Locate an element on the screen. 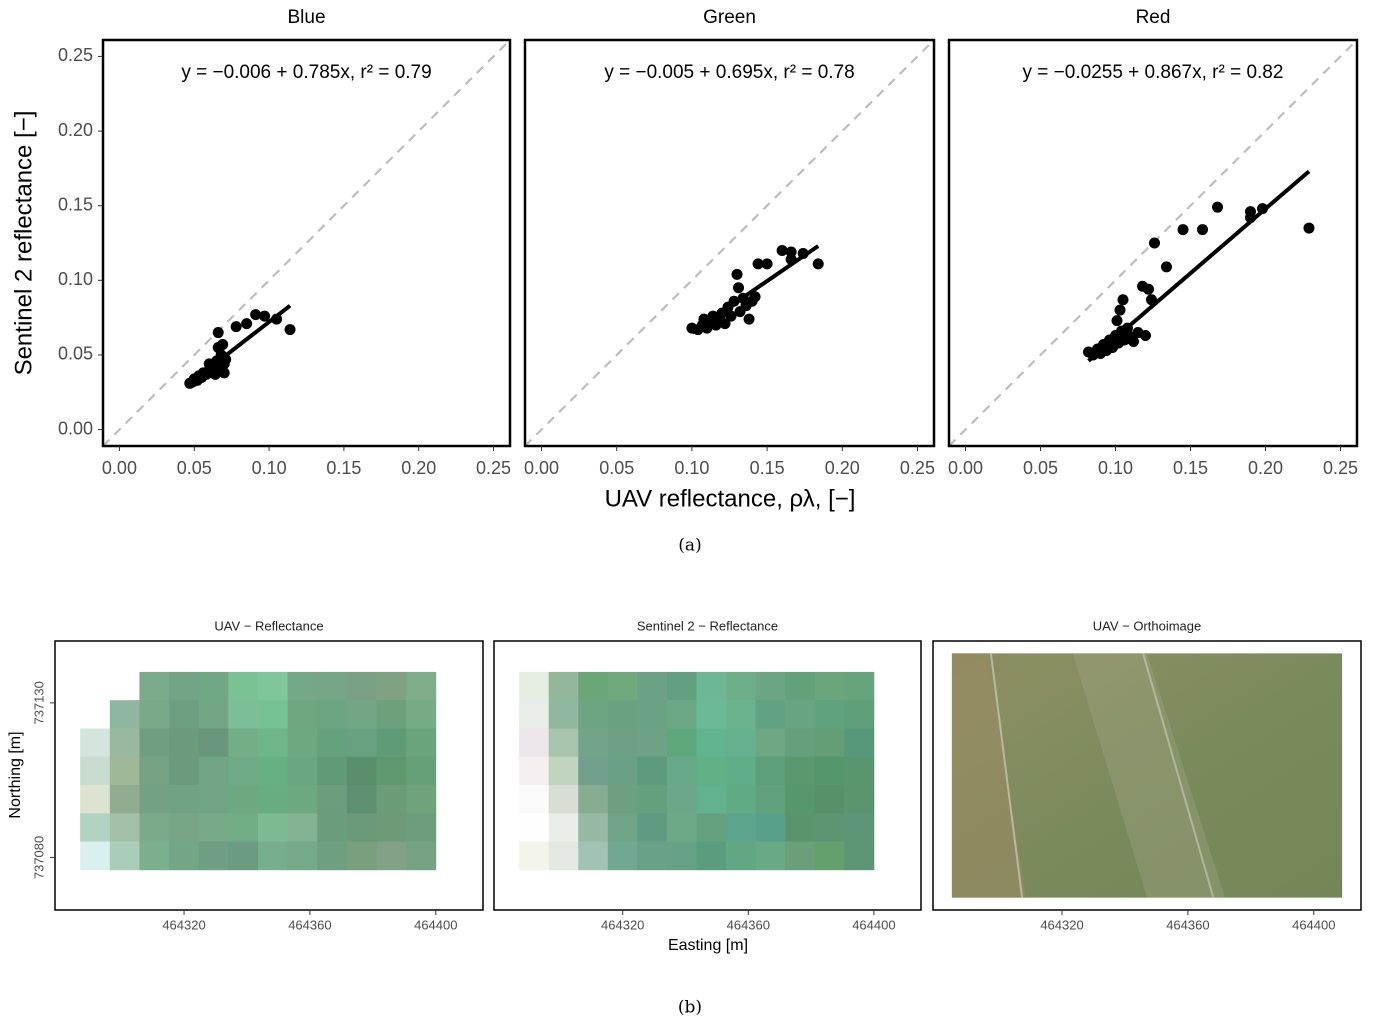 This screenshot has height=1028, width=1376. x-tick-label: 0.05 is located at coordinates (616, 468).